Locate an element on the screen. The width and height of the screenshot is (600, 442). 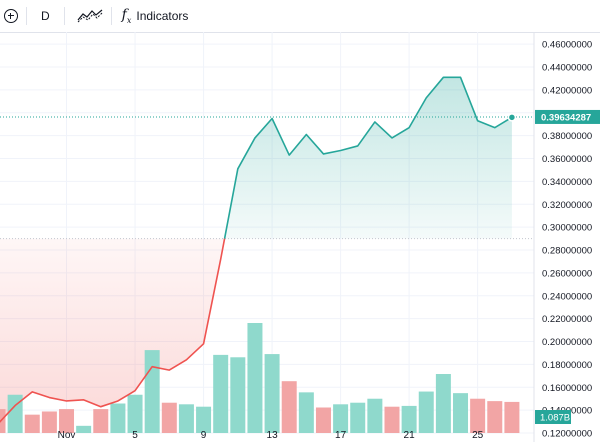
last-price-tag is located at coordinates (567, 116).